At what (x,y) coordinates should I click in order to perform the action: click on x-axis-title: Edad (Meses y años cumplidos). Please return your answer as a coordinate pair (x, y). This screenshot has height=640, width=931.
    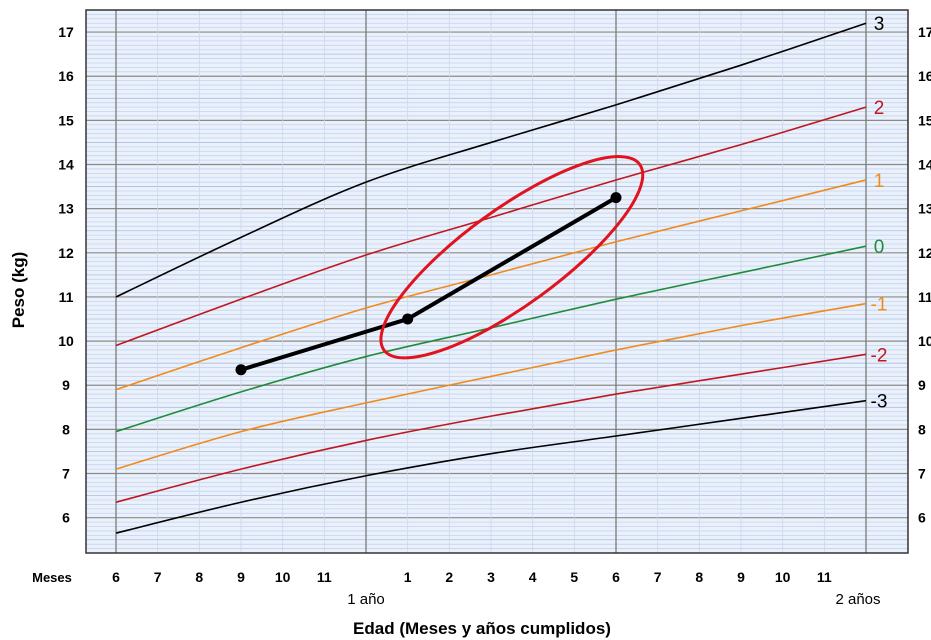
    Looking at the image, I should click on (482, 628).